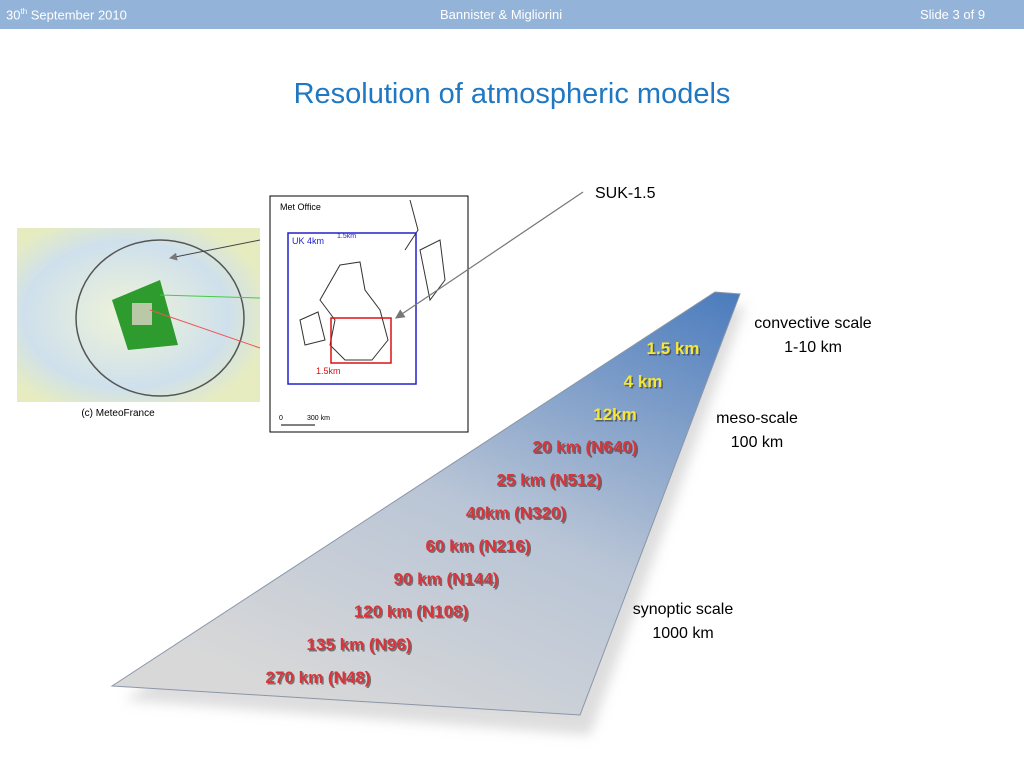  Describe the element at coordinates (352, 308) in the screenshot. I see `uk4km-domain` at that location.